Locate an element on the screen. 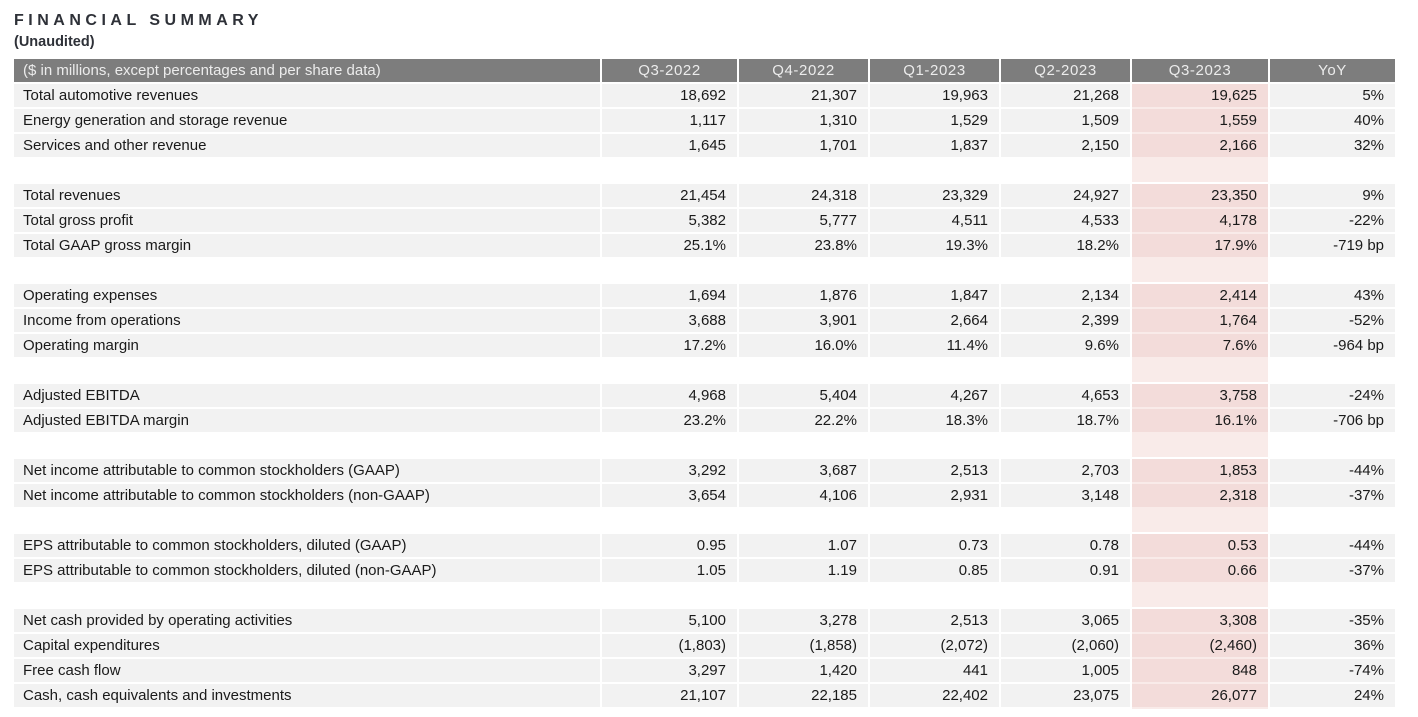 The height and width of the screenshot is (717, 1418). value-cell: -35% is located at coordinates (1332, 620).